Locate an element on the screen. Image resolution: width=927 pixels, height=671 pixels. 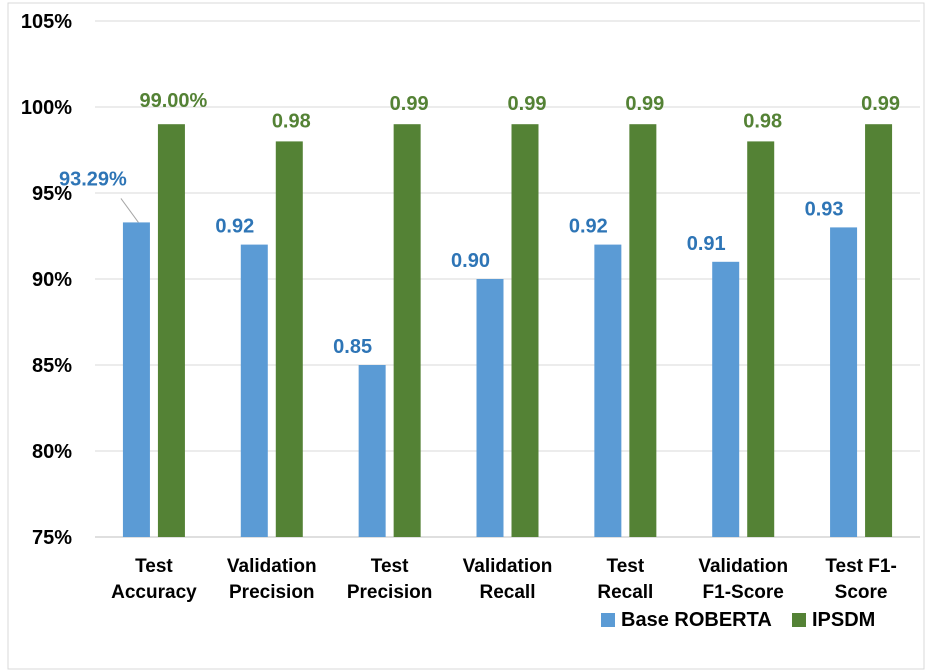
x-category-label: Accuracy is located at coordinates (154, 592).